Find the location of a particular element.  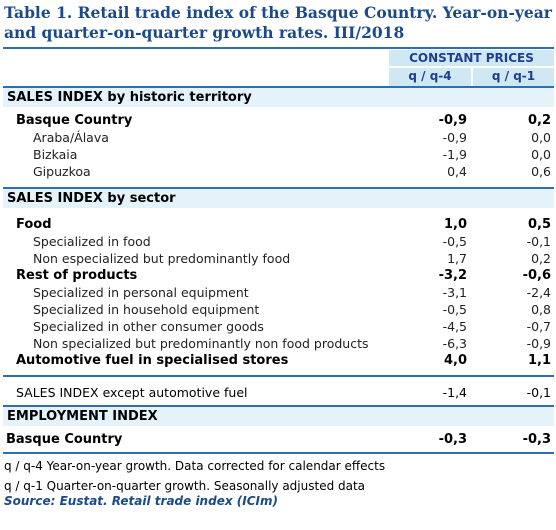

section-territory: SALES INDEX by historic territory is located at coordinates (278, 97).